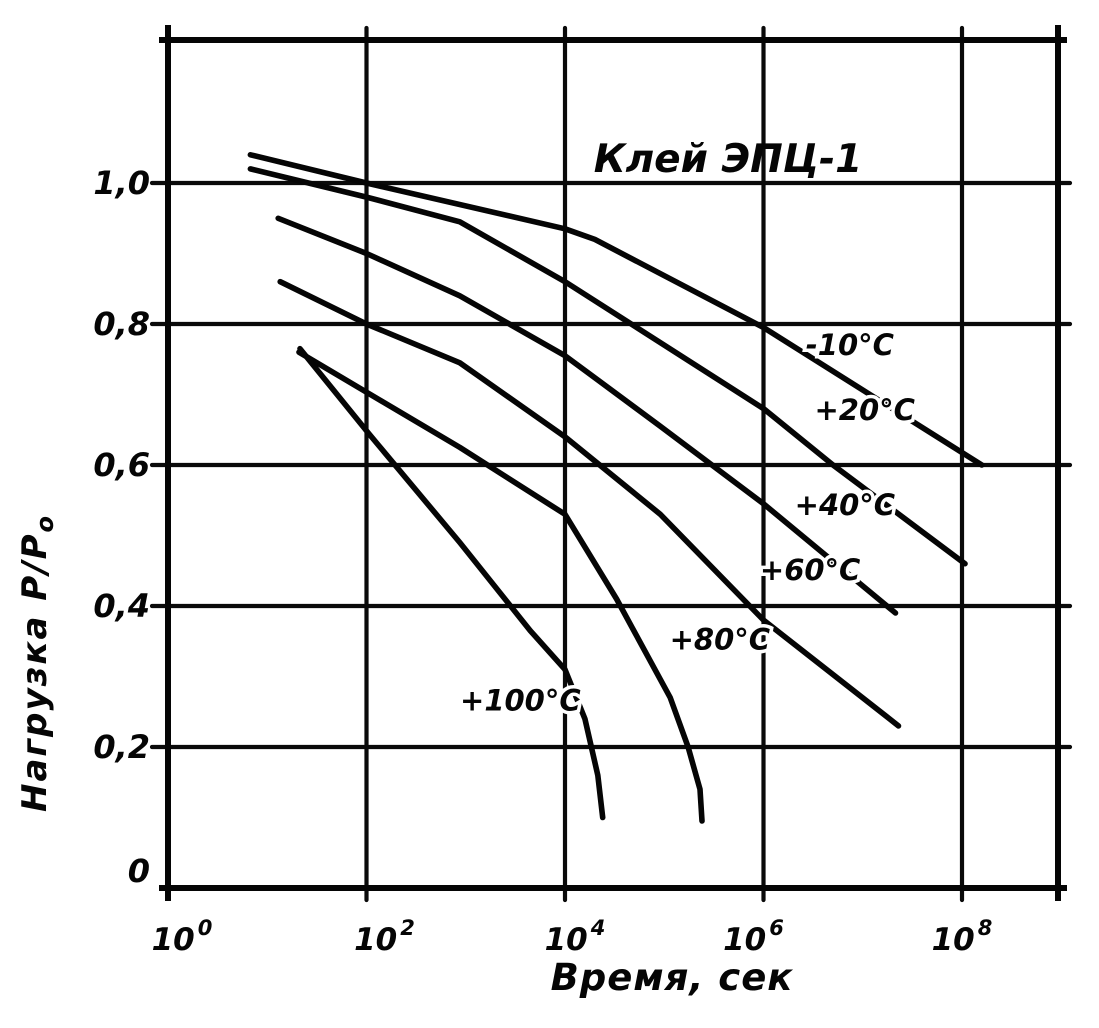 Image resolution: width=1099 pixels, height=1028 pixels. Describe the element at coordinates (121, 324) in the screenshot. I see `y-tick-label: 0,8` at that location.